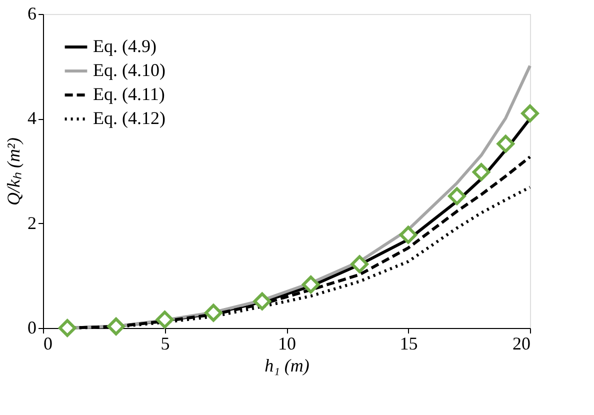 This screenshot has height=415, width=594. I want to click on x-tick-label: 20, so click(521, 344).